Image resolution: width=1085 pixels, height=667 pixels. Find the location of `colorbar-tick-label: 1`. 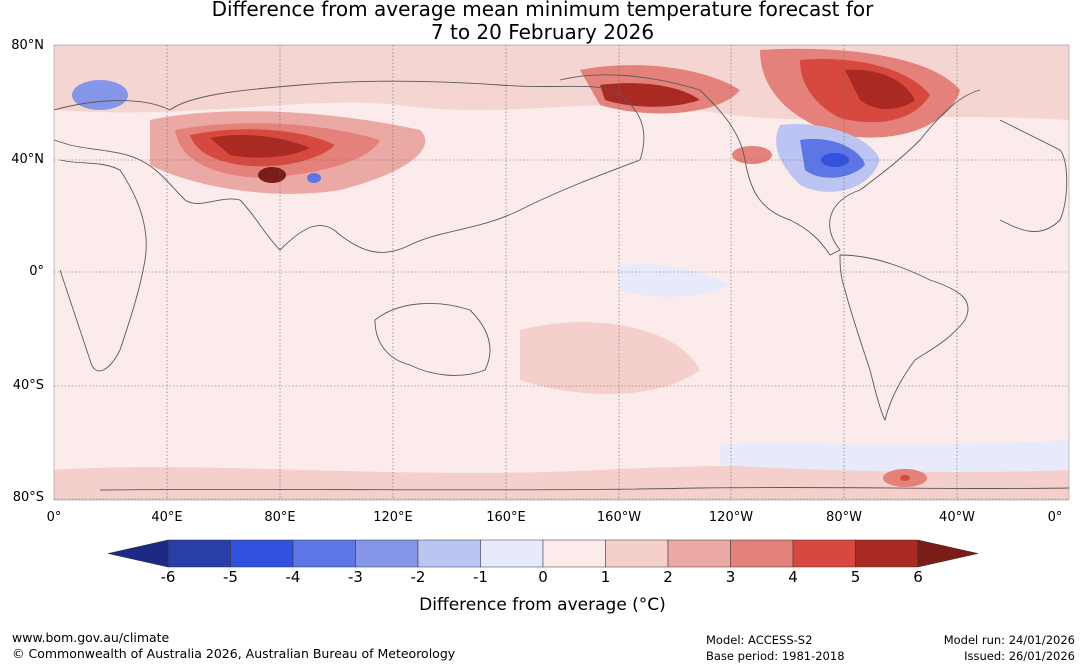

colorbar-tick-label: 1 is located at coordinates (605, 577).